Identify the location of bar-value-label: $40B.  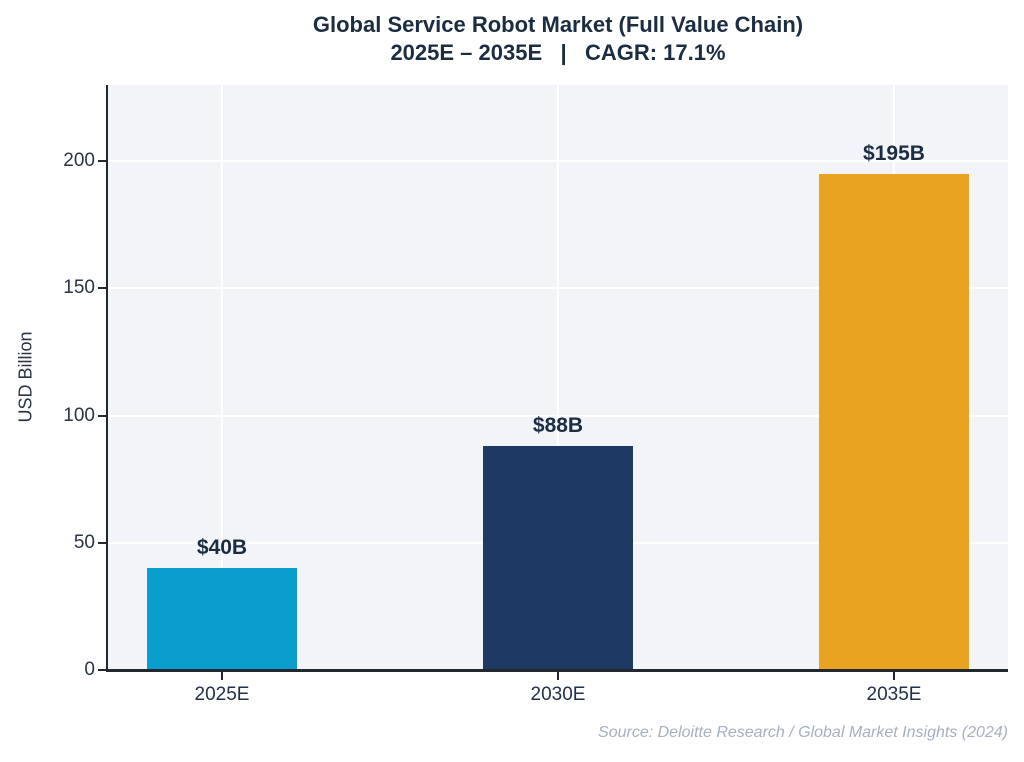
(222, 548).